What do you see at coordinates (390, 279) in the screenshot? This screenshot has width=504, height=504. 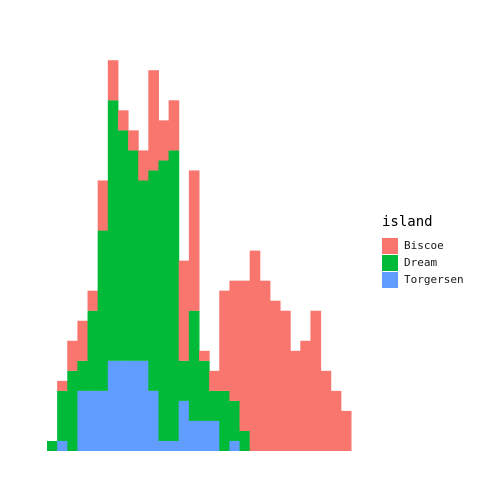 I see `legend-key-torgersen` at bounding box center [390, 279].